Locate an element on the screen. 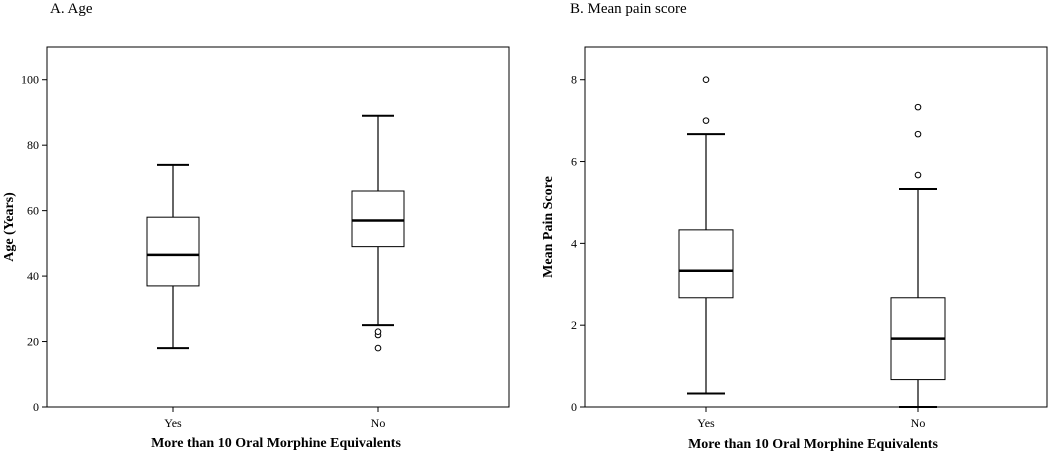 This screenshot has width=1050, height=454. y-tick-label: 4 is located at coordinates (574, 243).